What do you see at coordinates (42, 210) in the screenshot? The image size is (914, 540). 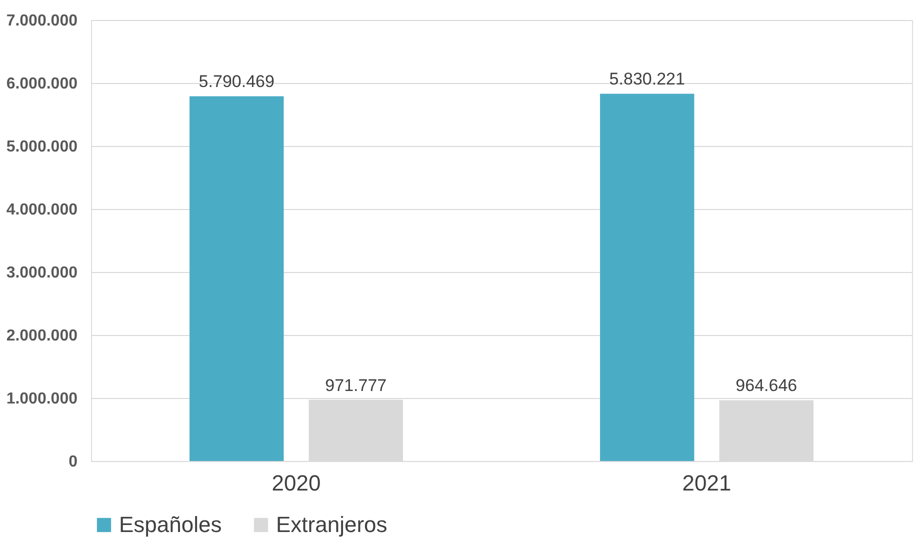 I see `y-tick-label: 4.000.000` at bounding box center [42, 210].